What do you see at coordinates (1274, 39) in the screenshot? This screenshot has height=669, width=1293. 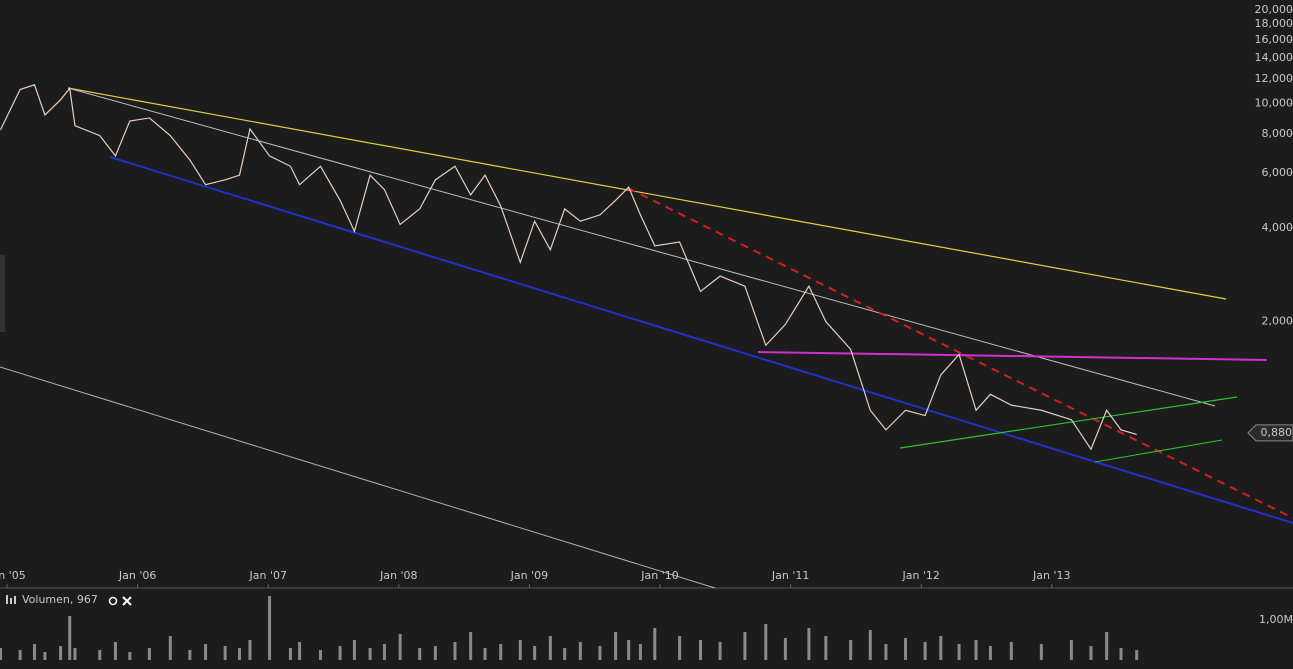 I see `y-tick-label: 16,000` at bounding box center [1274, 39].